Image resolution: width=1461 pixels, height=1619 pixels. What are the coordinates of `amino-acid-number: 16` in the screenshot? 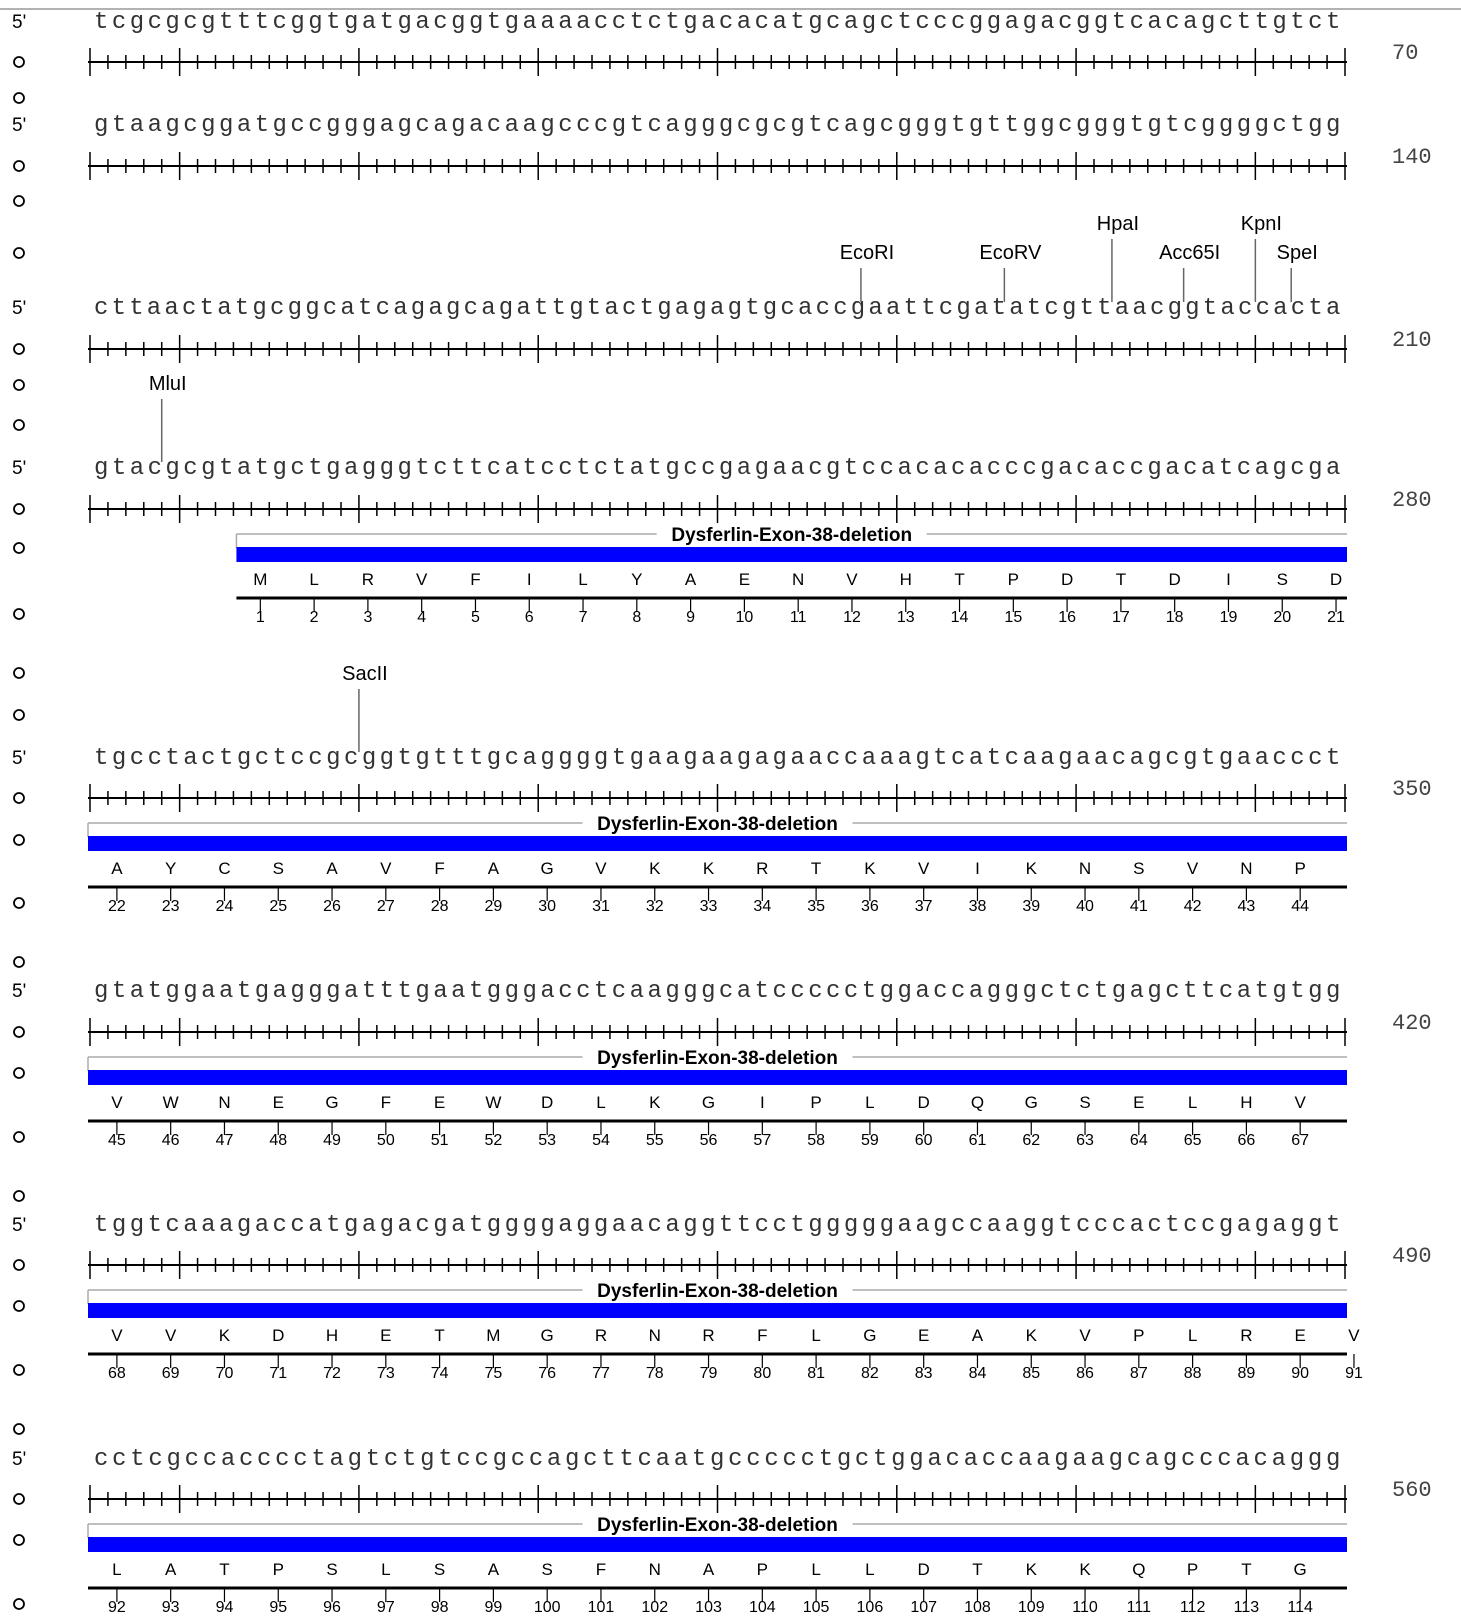 It's located at (1067, 617).